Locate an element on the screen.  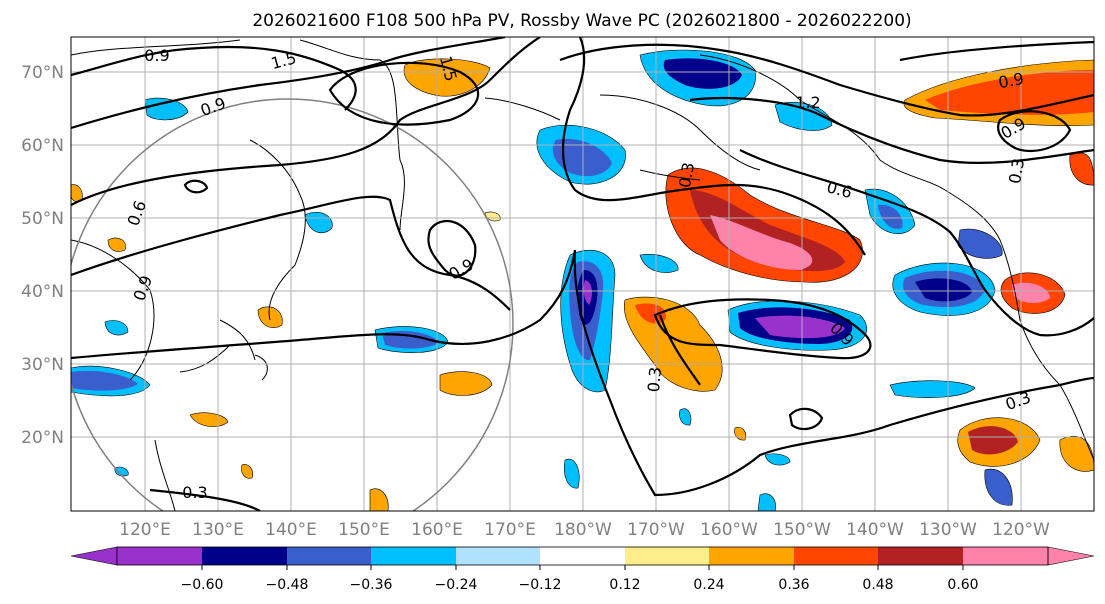
lon-label: 170°E is located at coordinates (510, 530).